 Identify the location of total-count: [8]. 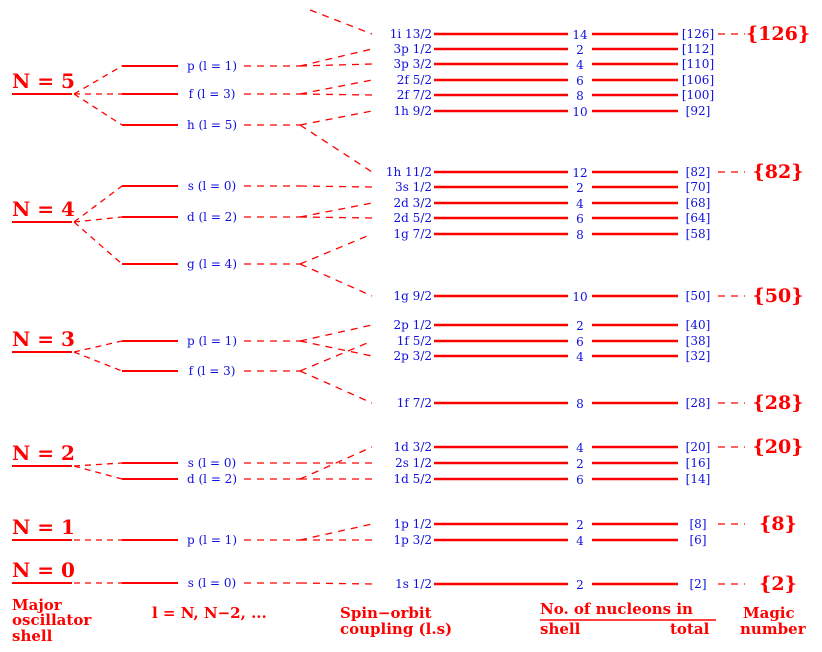
(698, 524).